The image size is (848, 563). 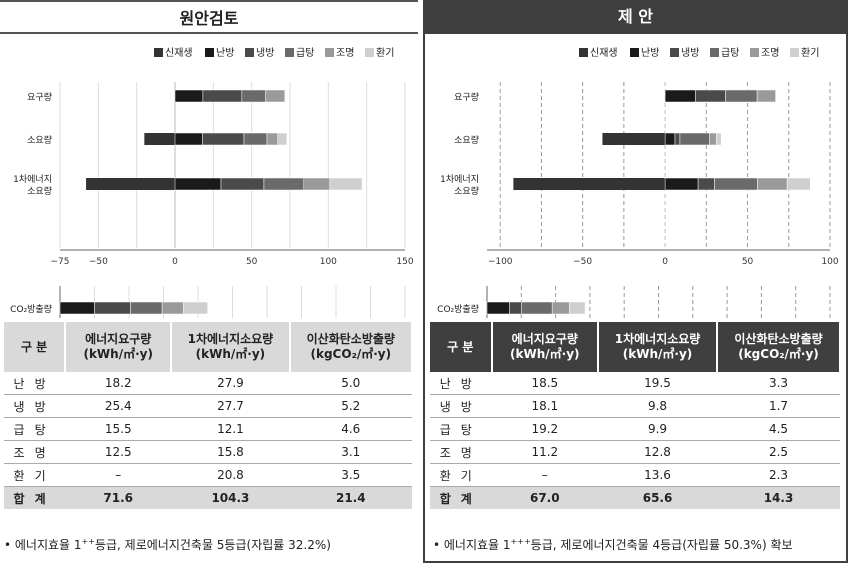 I want to click on table-cell: 18.2, so click(x=118, y=383).